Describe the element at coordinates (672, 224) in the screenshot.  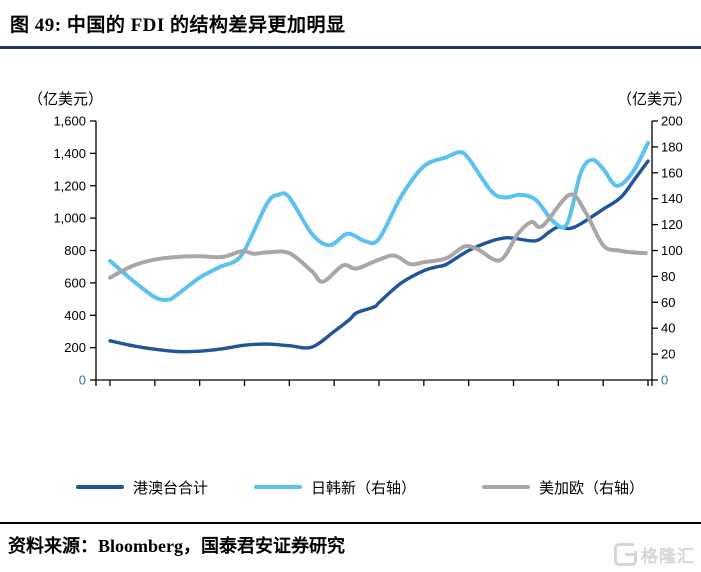
I see `right-axis-tick-label: 120` at that location.